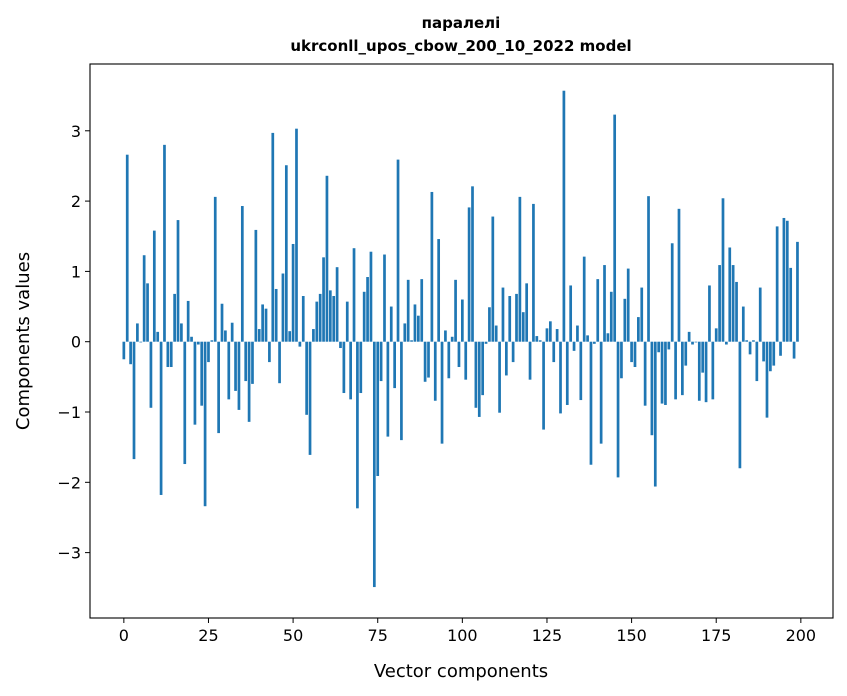 This screenshot has width=847, height=696. What do you see at coordinates (69, 553) in the screenshot?
I see `y-tick-label: −3` at bounding box center [69, 553].